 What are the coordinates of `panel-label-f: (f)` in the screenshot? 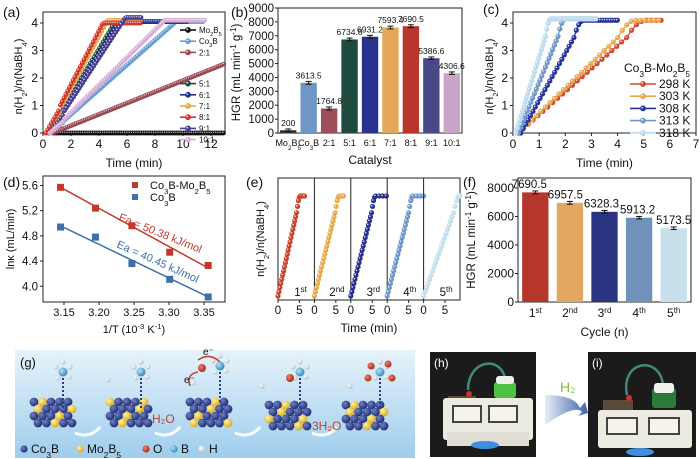 It's located at (469, 182).